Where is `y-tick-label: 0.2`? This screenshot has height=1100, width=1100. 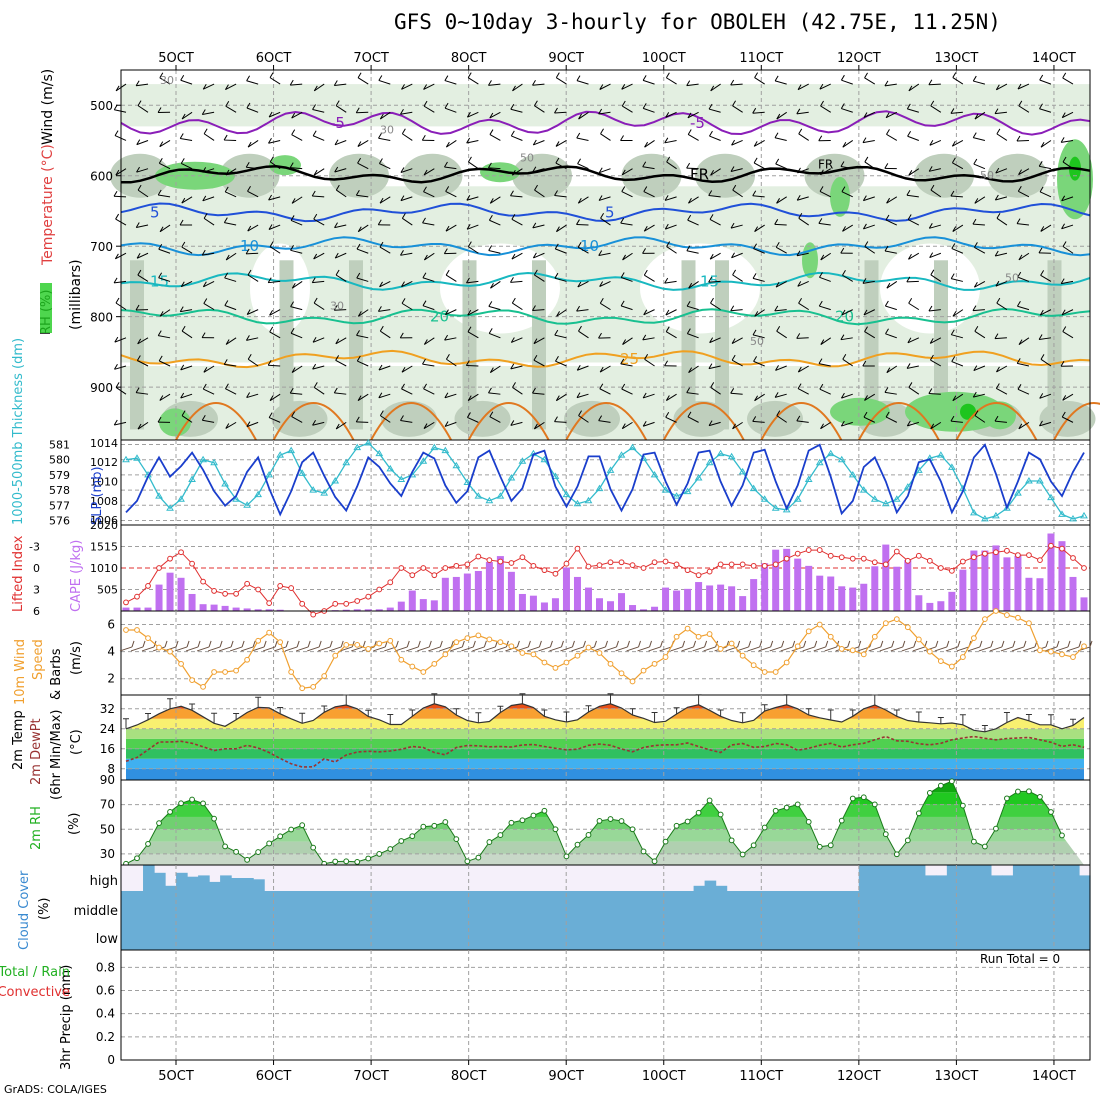
y-tick-label: 0.2 is located at coordinates (105, 1037).